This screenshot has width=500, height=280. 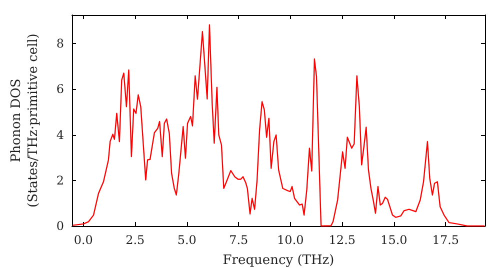 I want to click on x-tick-label: 17.5, so click(x=446, y=240).